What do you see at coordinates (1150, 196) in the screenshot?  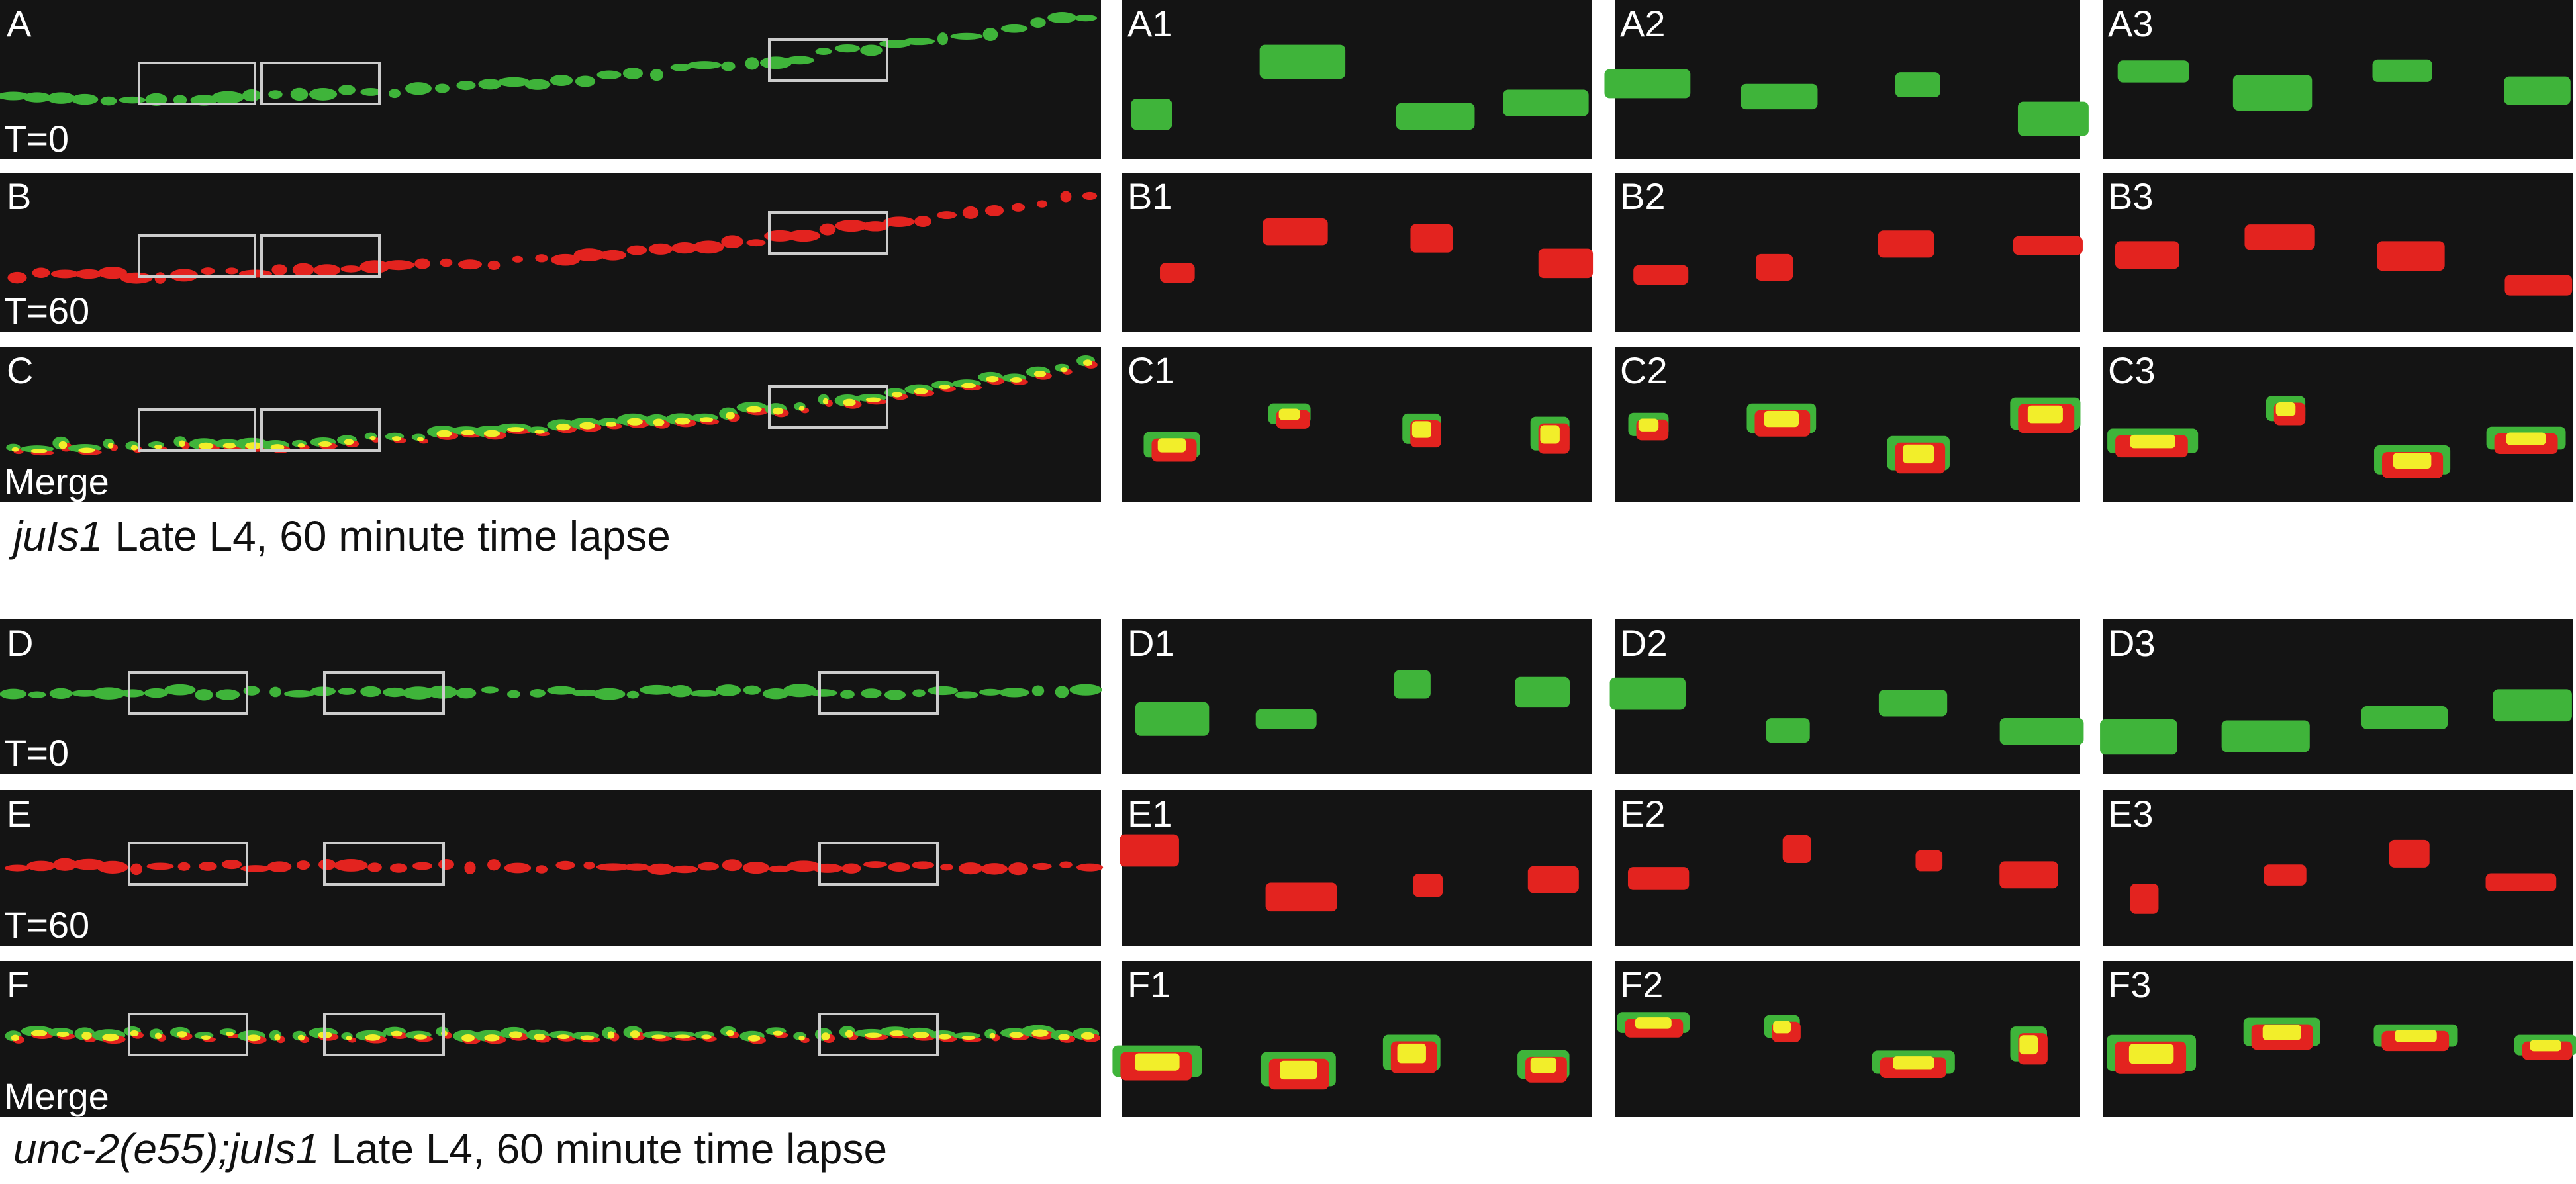 I see `inset-label: B1` at bounding box center [1150, 196].